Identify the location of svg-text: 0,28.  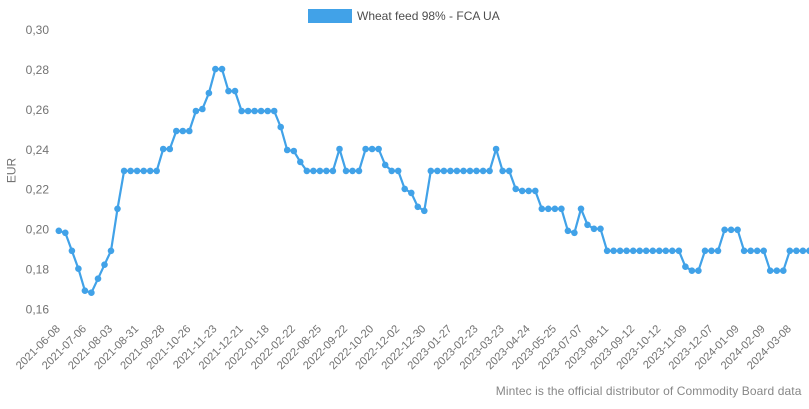
(38, 70).